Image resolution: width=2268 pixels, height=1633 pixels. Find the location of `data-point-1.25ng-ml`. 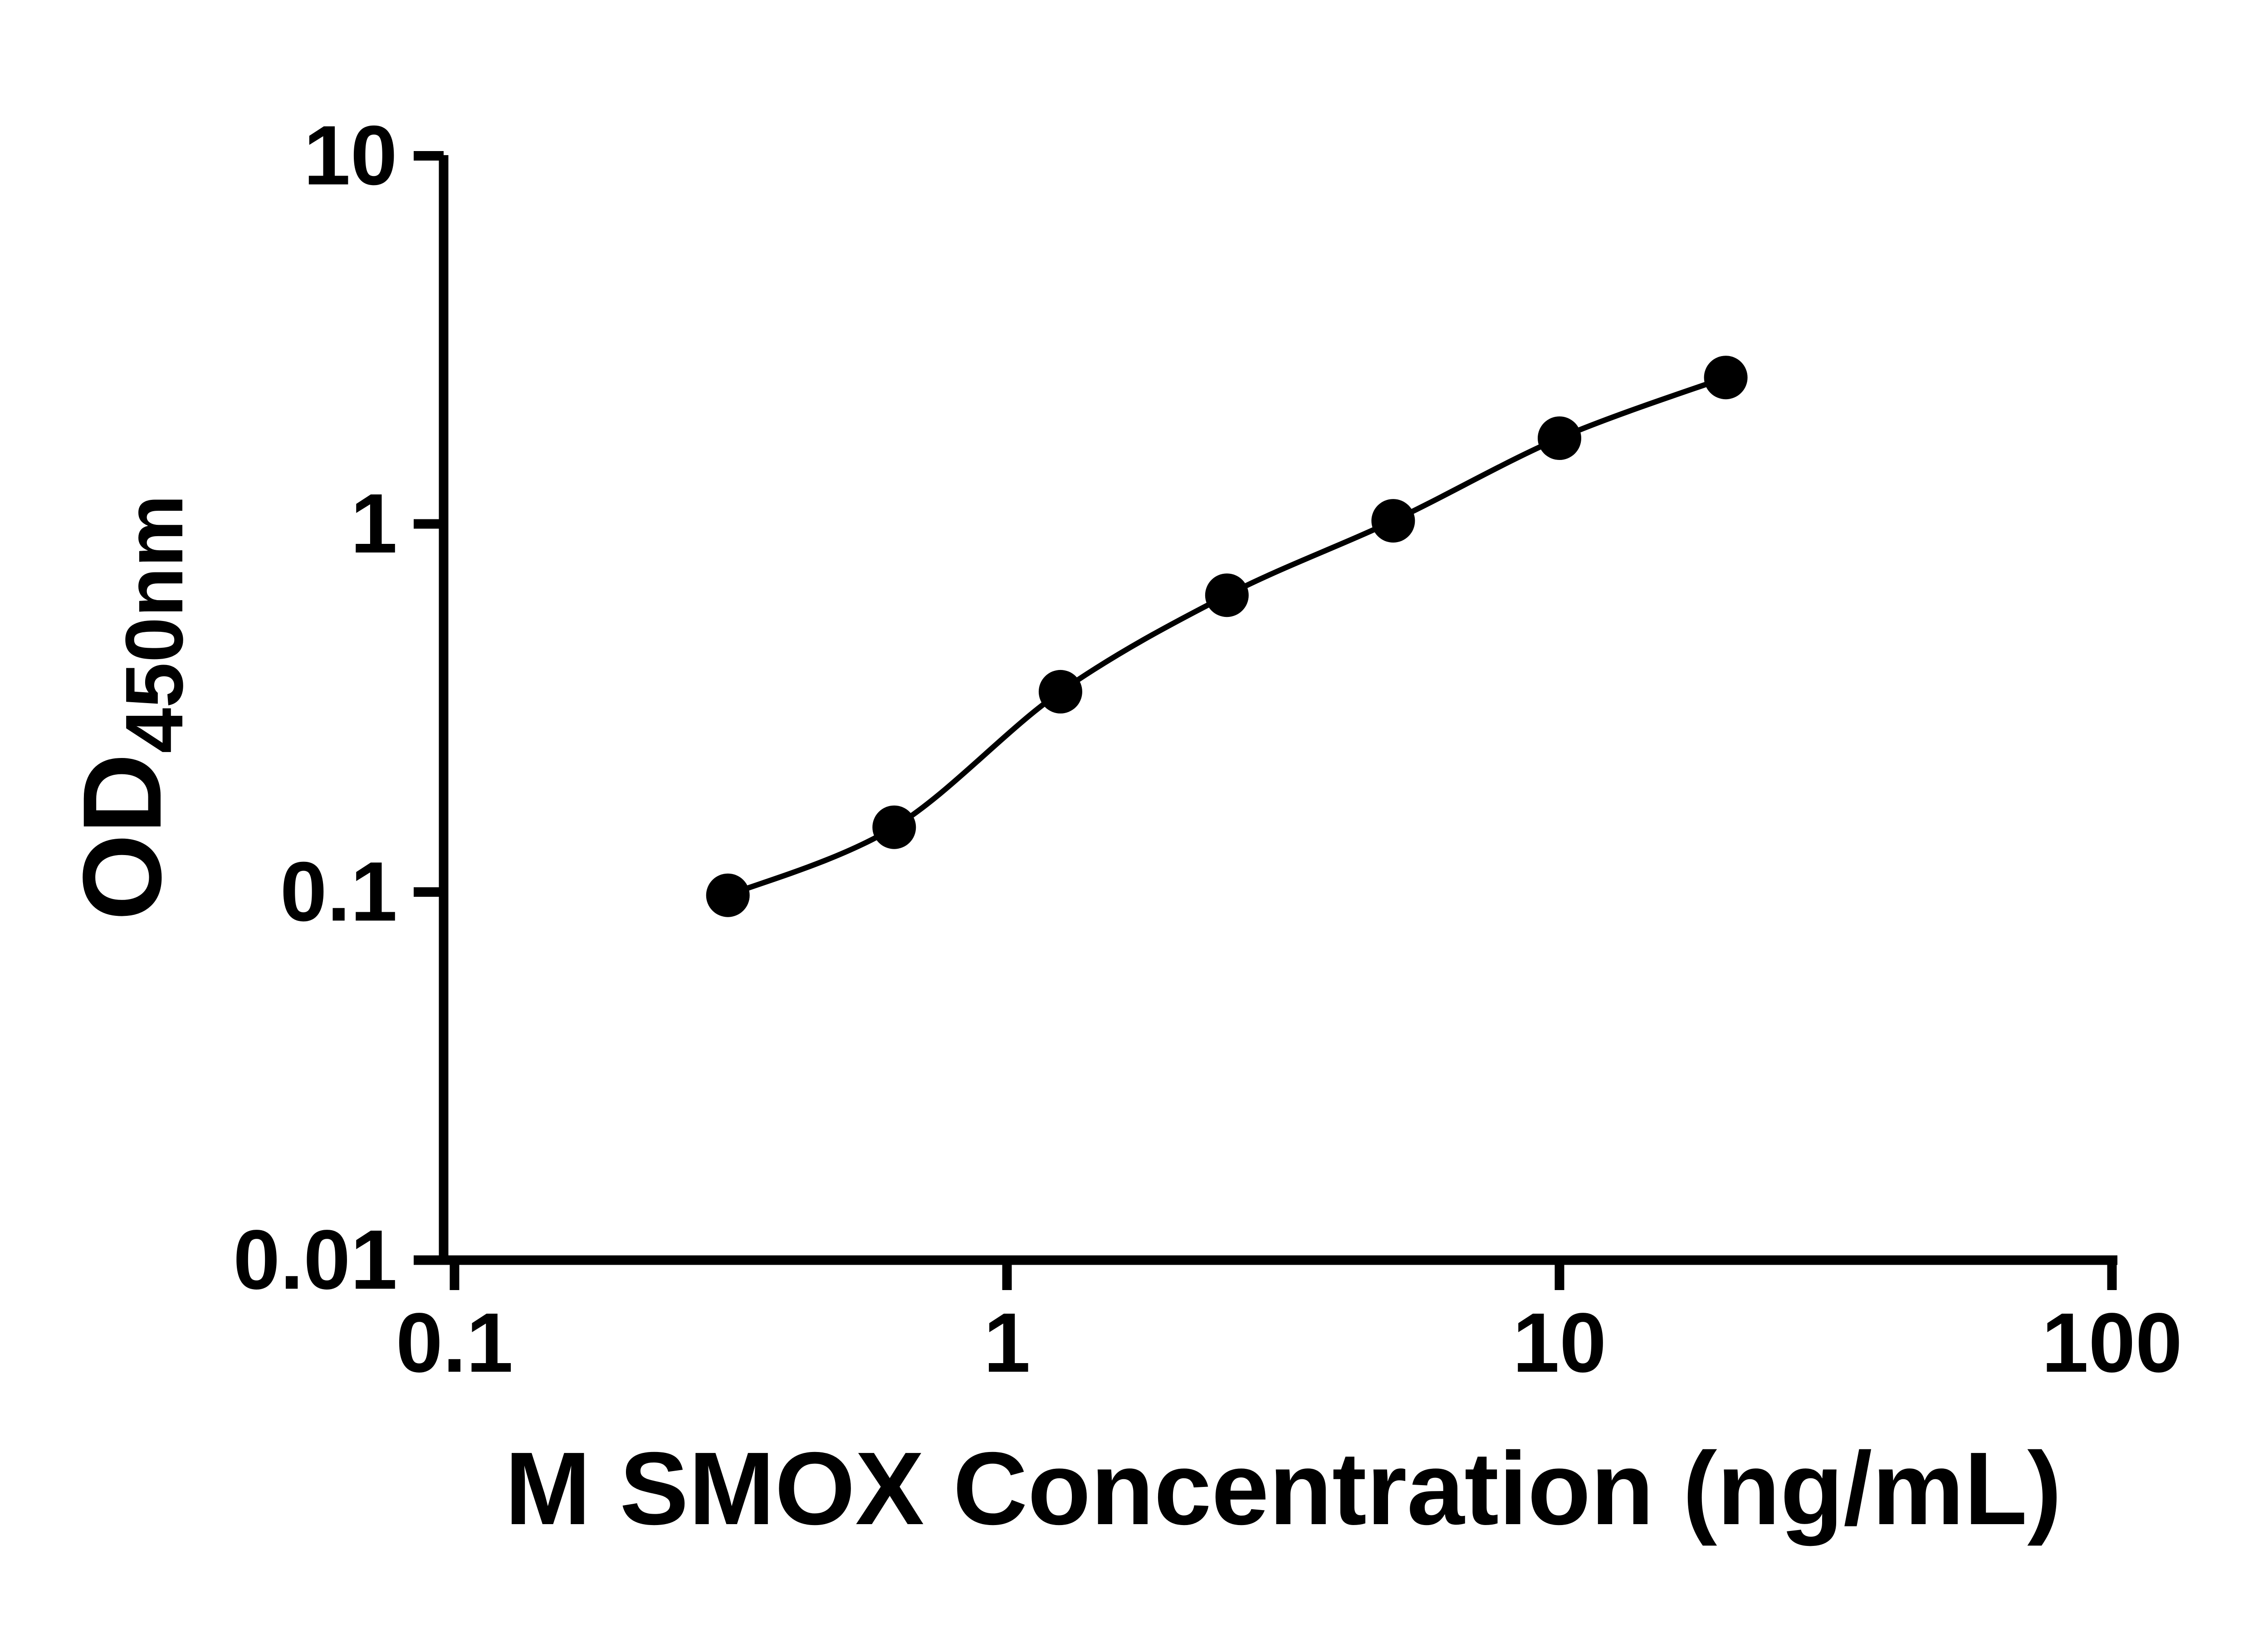

data-point-1.25ng-ml is located at coordinates (1060, 692).